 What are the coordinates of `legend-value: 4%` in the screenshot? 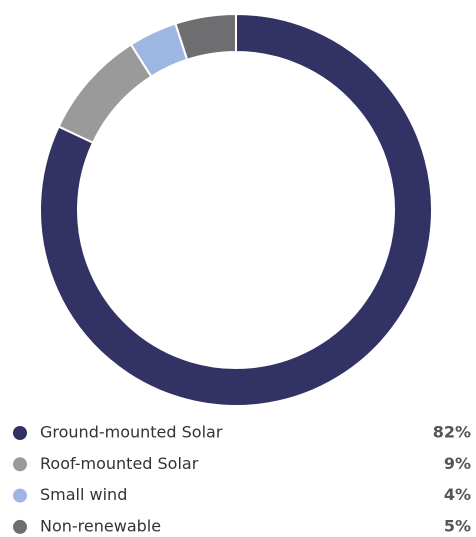 It's located at (457, 494).